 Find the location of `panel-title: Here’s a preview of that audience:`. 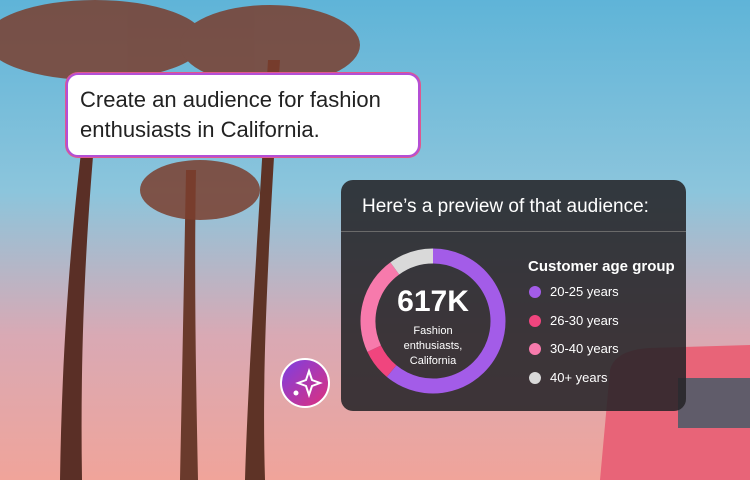

panel-title: Here’s a preview of that audience: is located at coordinates (505, 206).